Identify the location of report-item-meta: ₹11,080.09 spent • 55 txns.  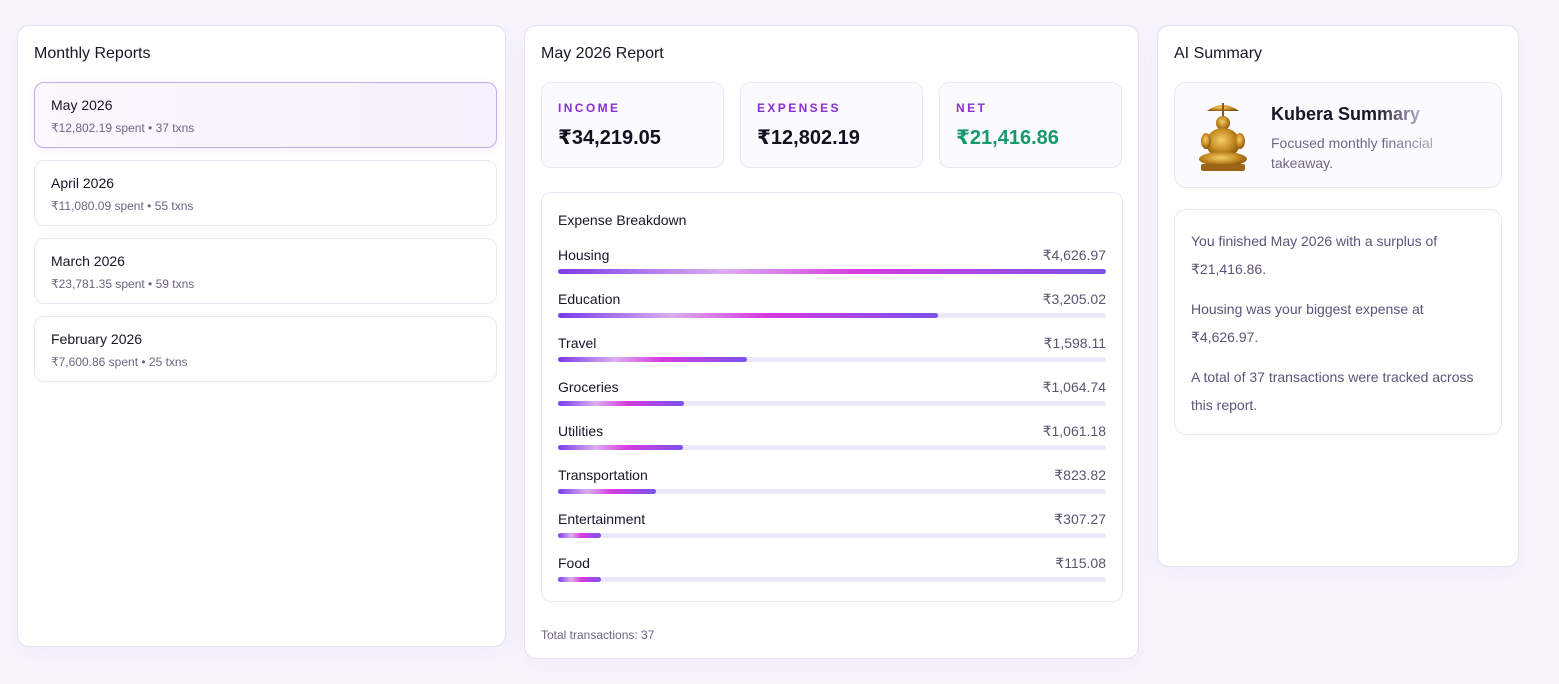
(122, 206).